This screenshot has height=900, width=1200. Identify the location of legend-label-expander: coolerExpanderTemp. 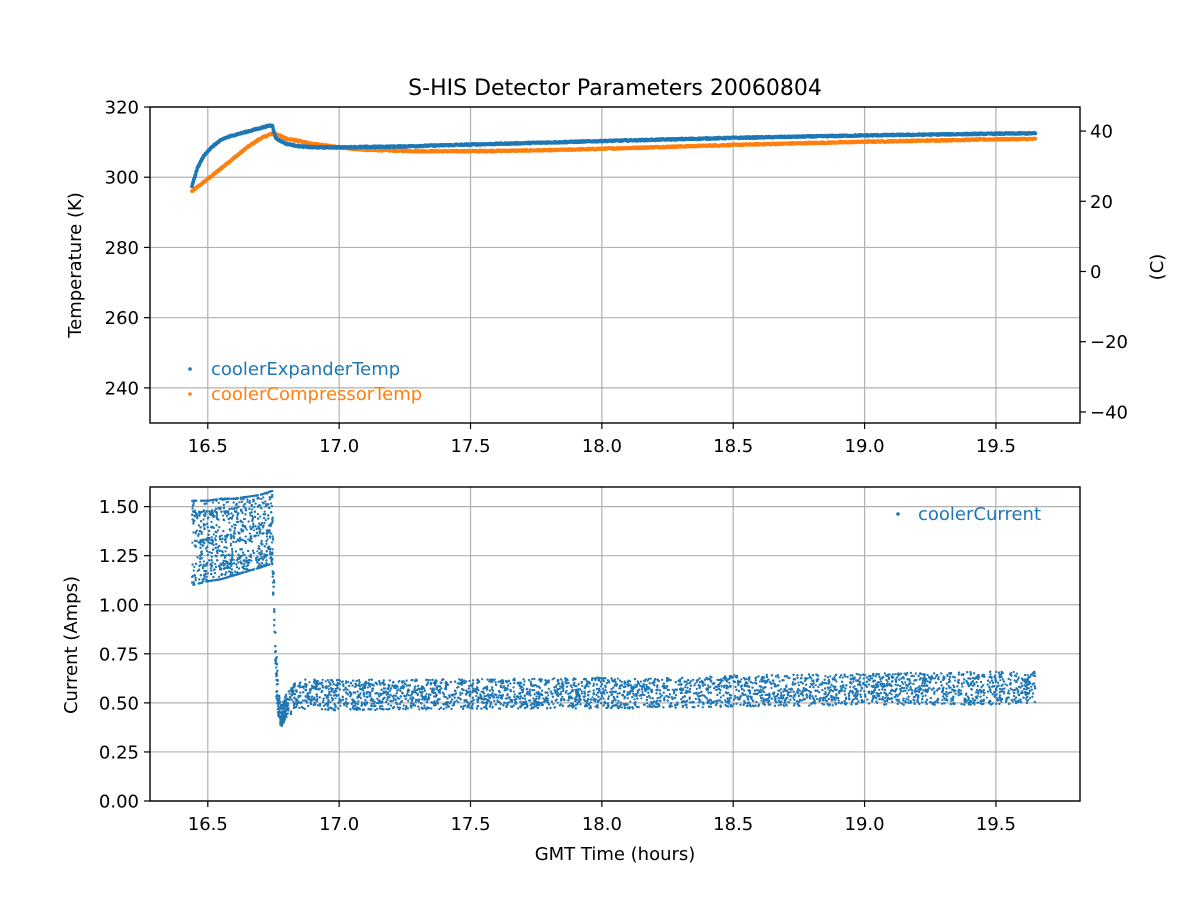
(305, 369).